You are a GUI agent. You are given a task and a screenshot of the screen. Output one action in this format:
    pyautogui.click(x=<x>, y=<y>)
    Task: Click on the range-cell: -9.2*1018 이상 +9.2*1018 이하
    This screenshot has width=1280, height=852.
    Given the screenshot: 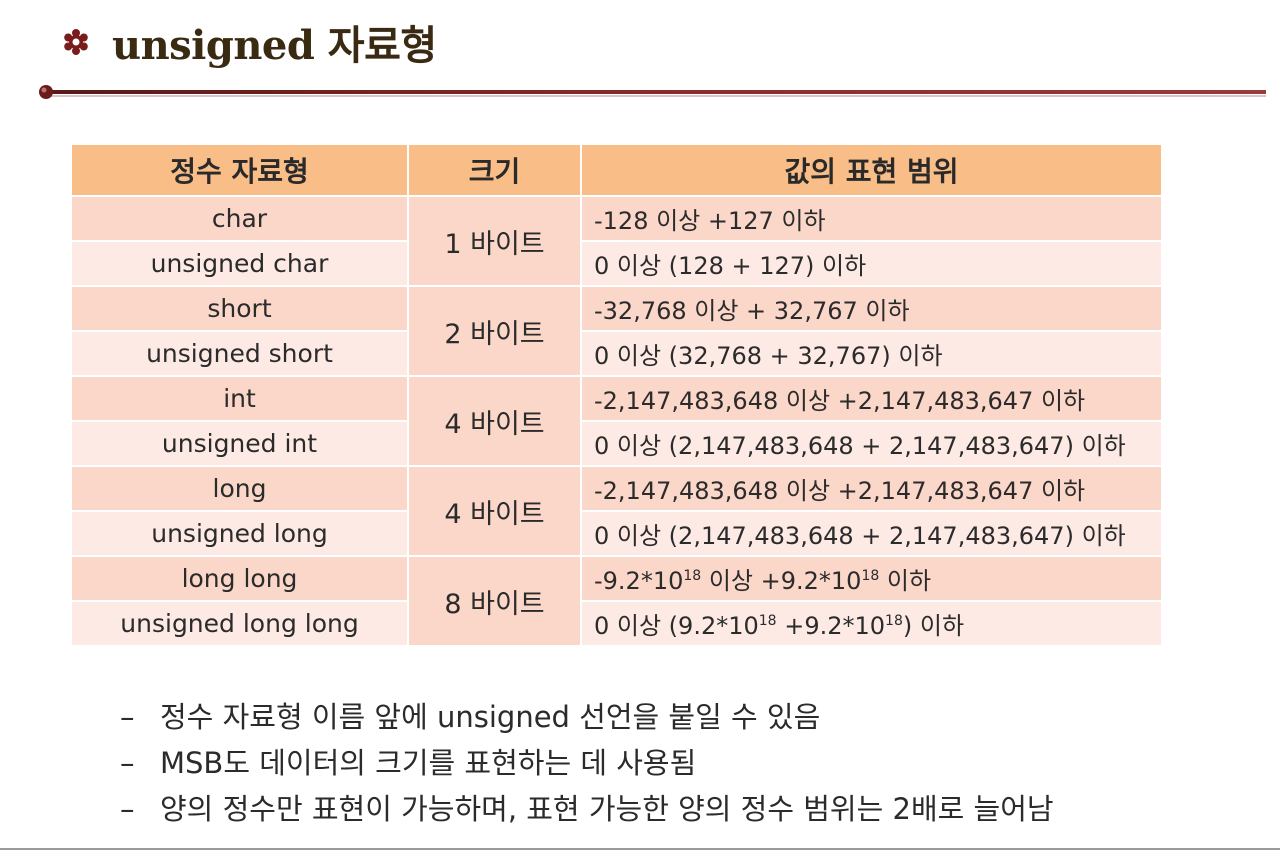 What is the action you would take?
    pyautogui.click(x=871, y=578)
    